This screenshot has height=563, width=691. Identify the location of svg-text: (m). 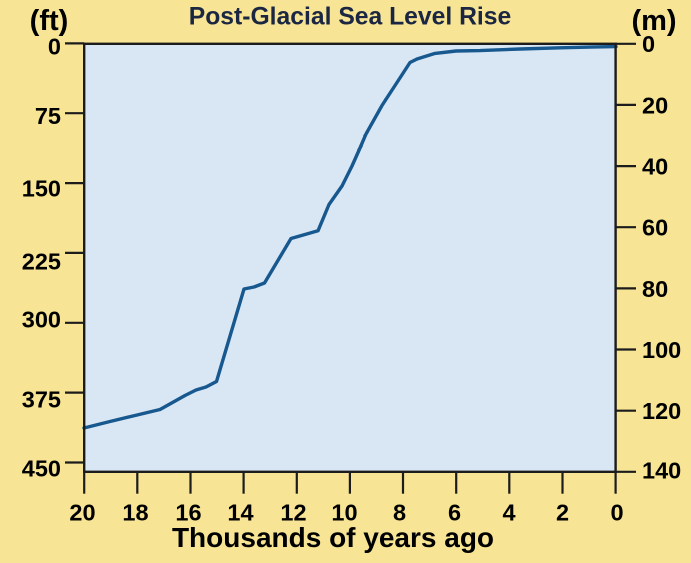
(653, 21).